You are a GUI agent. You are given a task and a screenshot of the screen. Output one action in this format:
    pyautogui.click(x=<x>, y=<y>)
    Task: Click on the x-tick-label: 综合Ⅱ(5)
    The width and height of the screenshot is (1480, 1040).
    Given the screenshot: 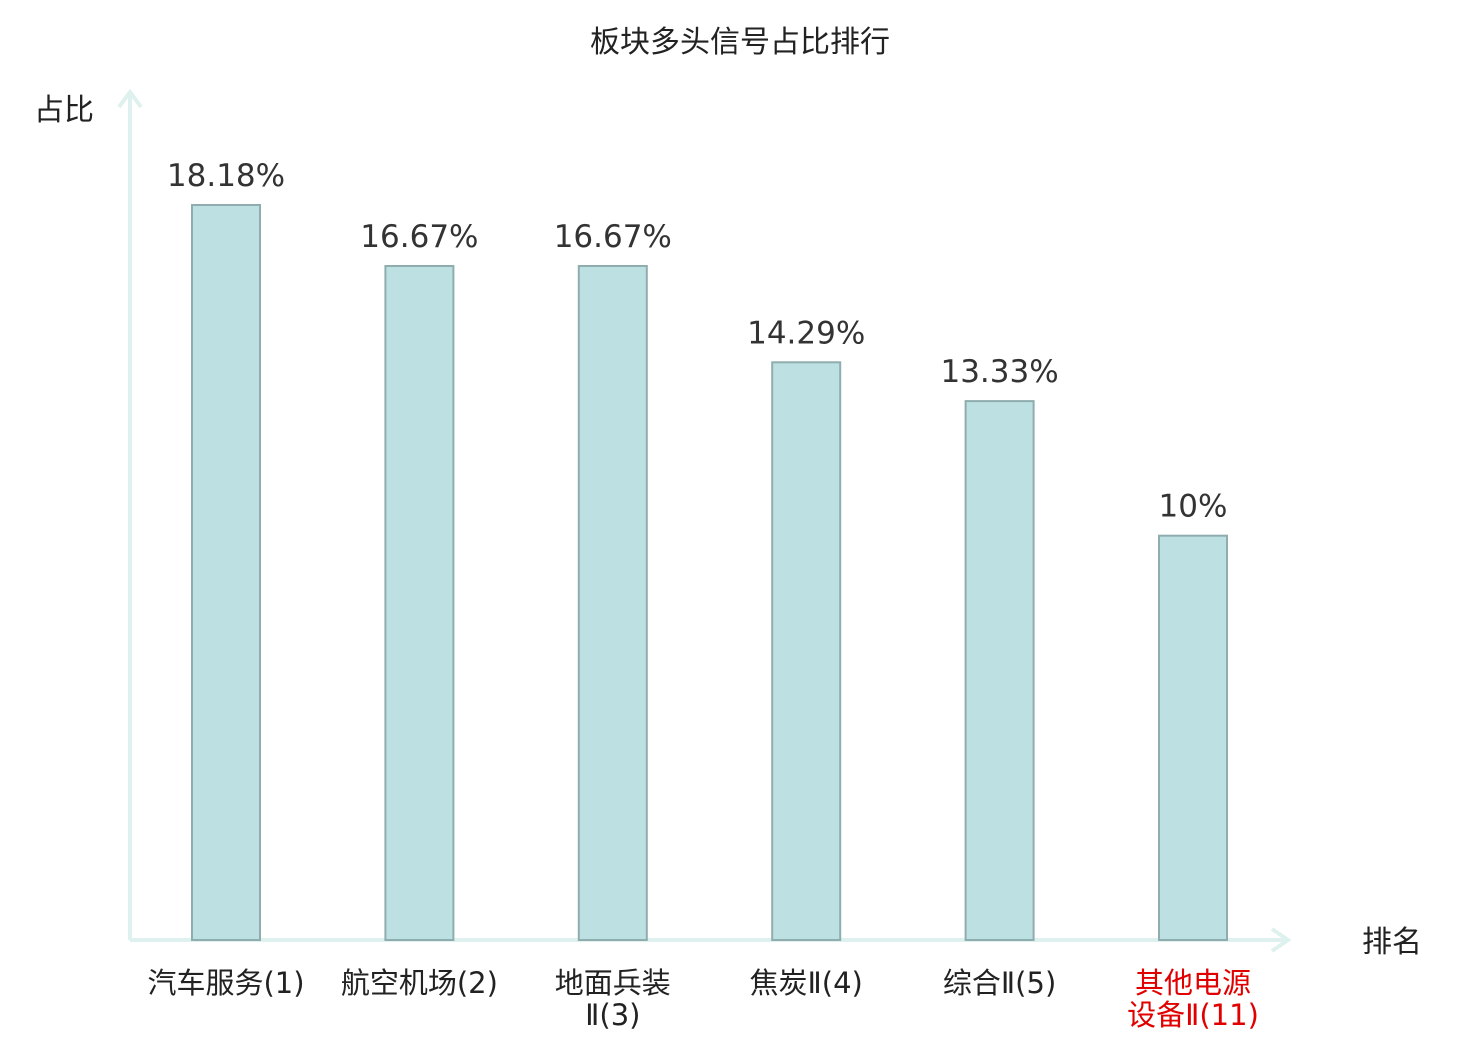 What is the action you would take?
    pyautogui.click(x=999, y=983)
    